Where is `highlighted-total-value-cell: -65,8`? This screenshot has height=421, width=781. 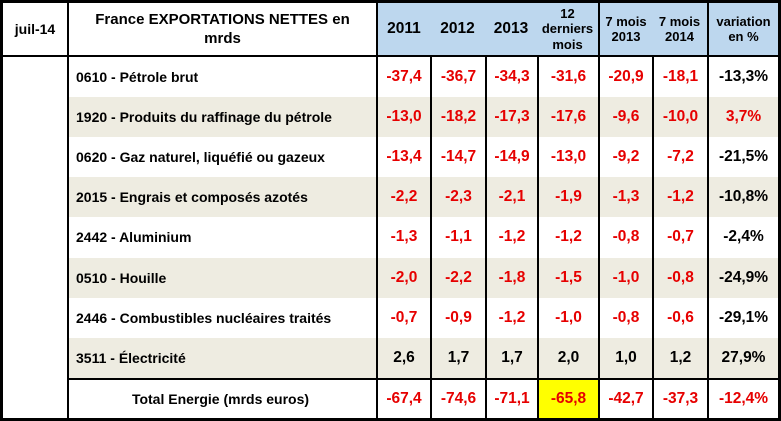 highlighted-total-value-cell: -65,8 is located at coordinates (567, 397).